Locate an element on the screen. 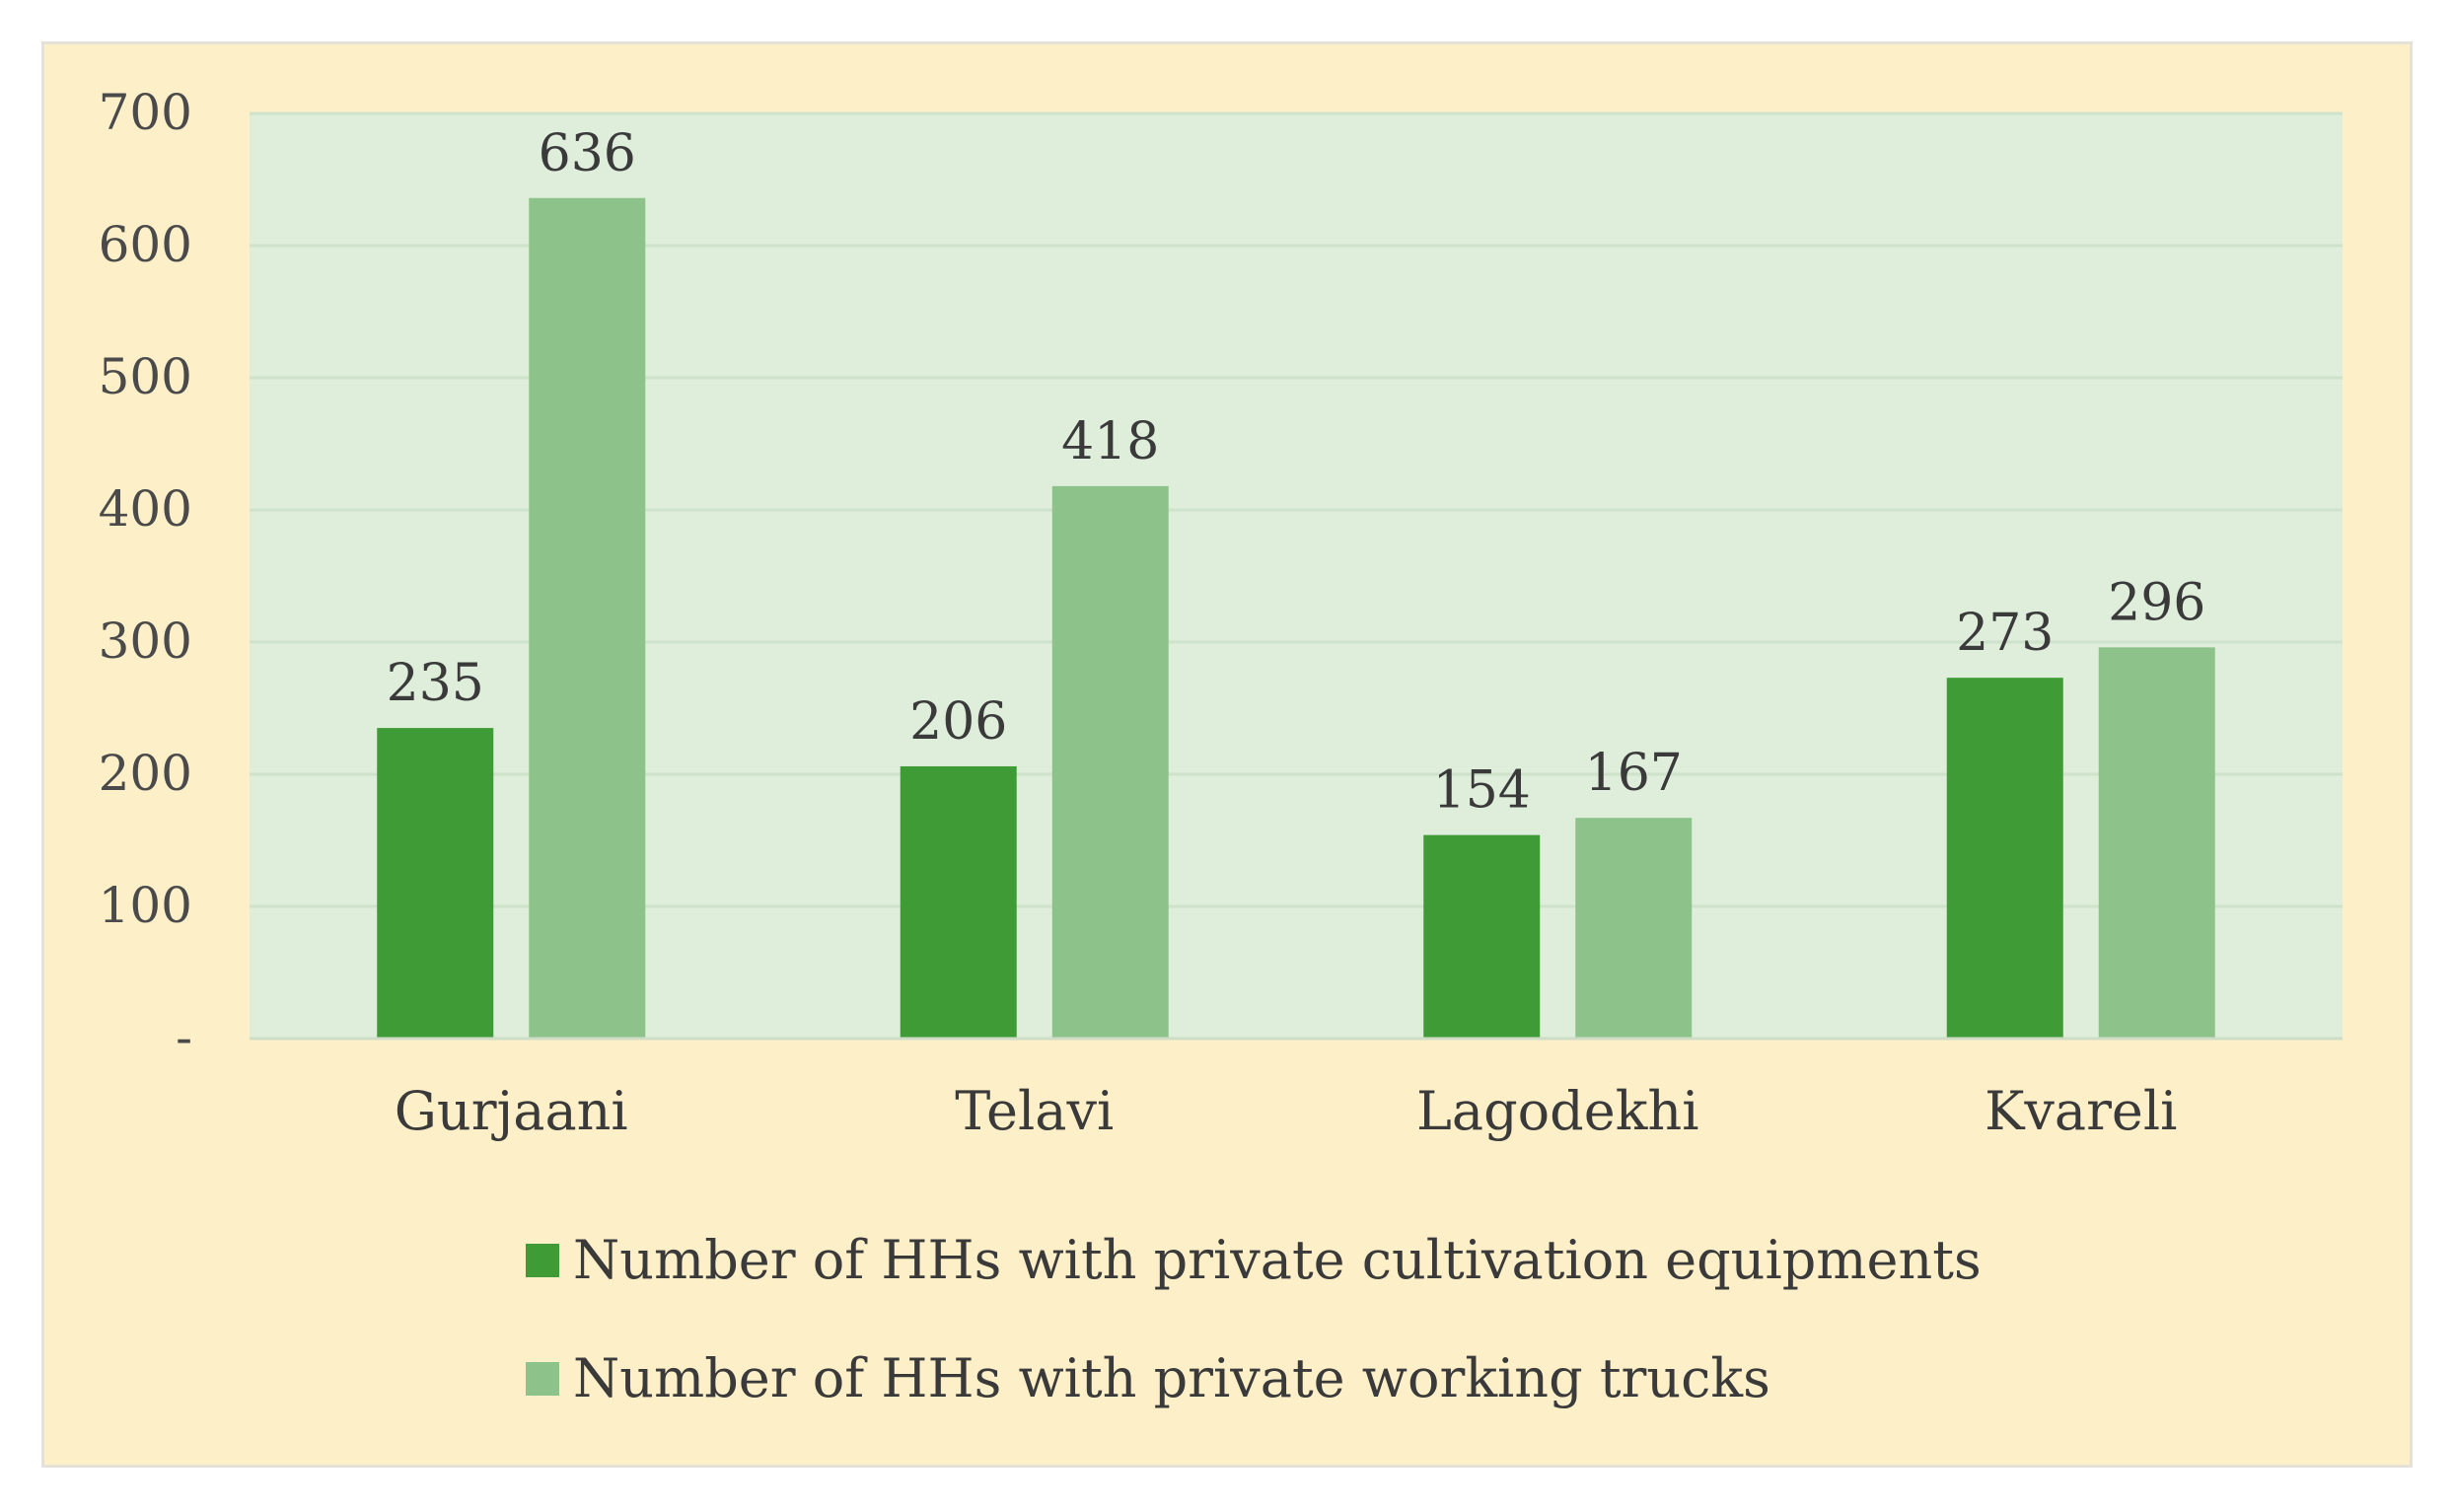  y-tick-label: 500 is located at coordinates (145, 376).